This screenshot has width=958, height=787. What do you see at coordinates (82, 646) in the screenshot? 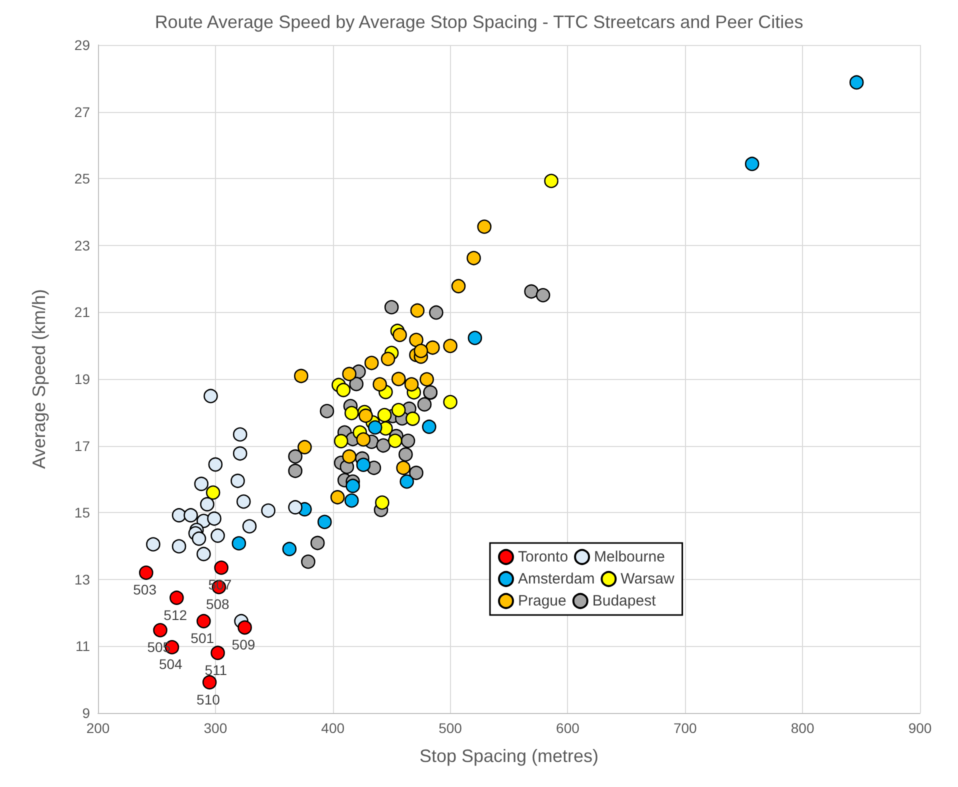
I see `y-tick-label: 11` at bounding box center [82, 646].